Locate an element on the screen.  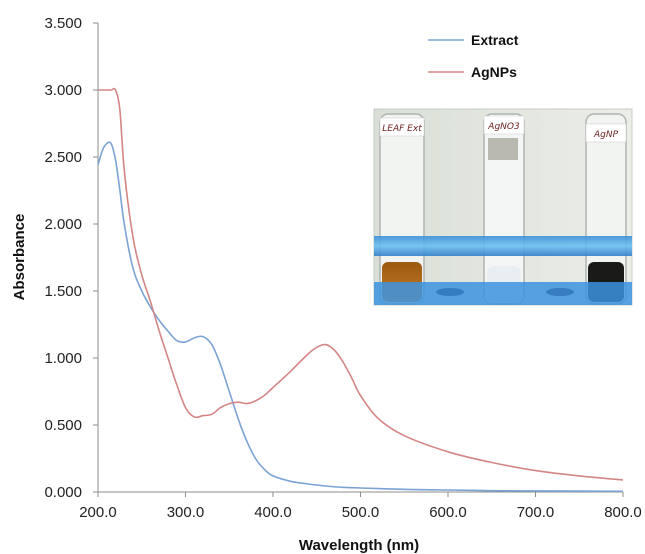
inset-photo: LEAF Ext AgNO3 AgNP is located at coordinates (503, 207).